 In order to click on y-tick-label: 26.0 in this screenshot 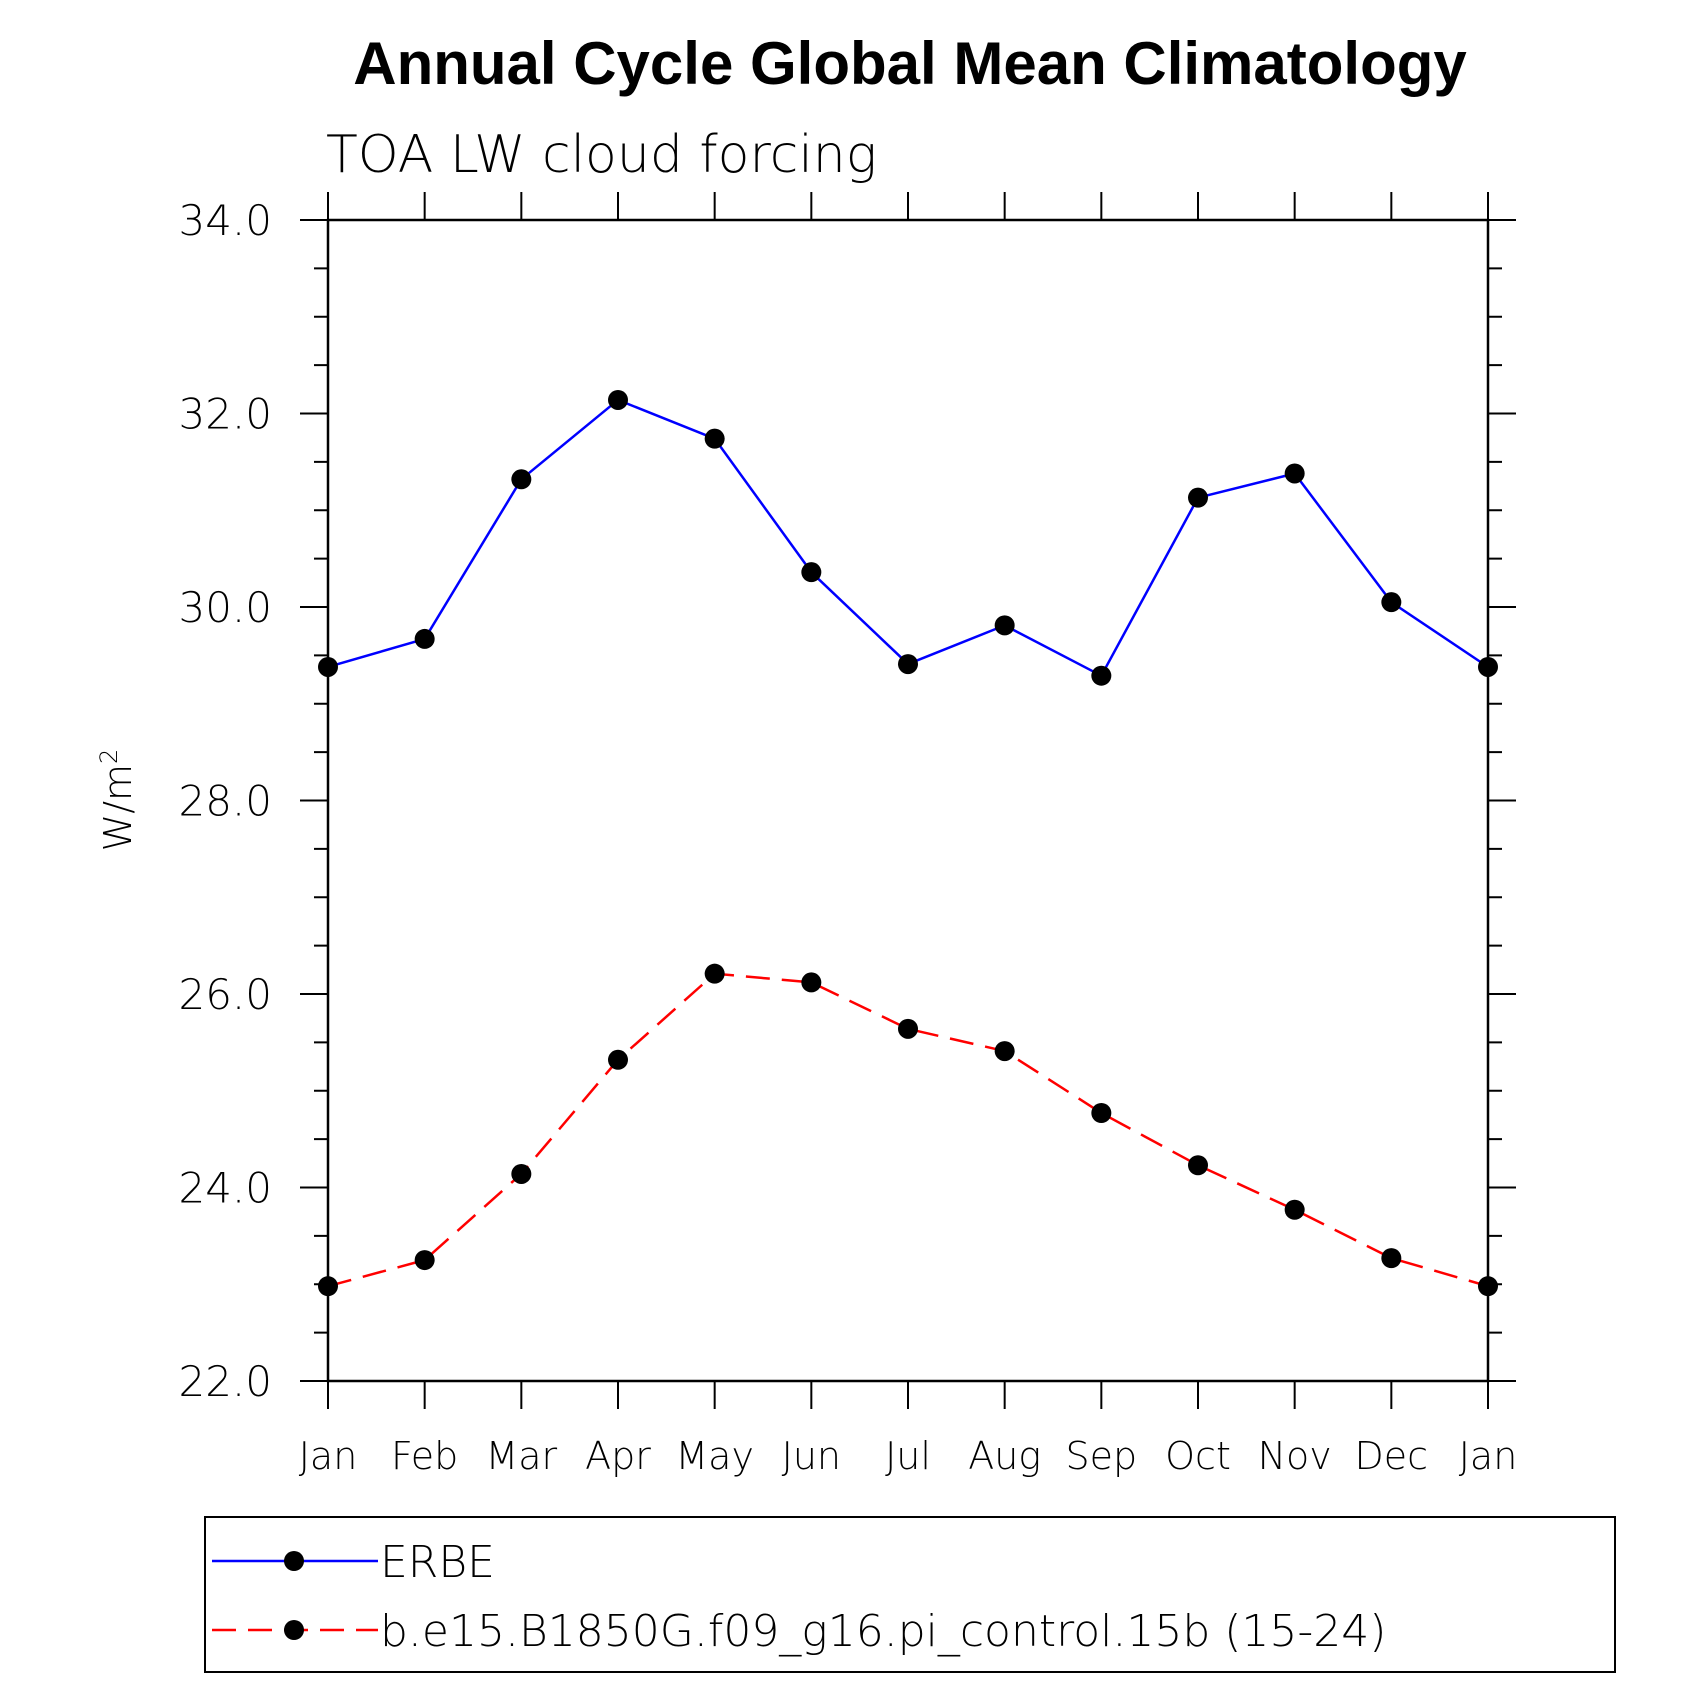, I will do `click(225, 994)`.